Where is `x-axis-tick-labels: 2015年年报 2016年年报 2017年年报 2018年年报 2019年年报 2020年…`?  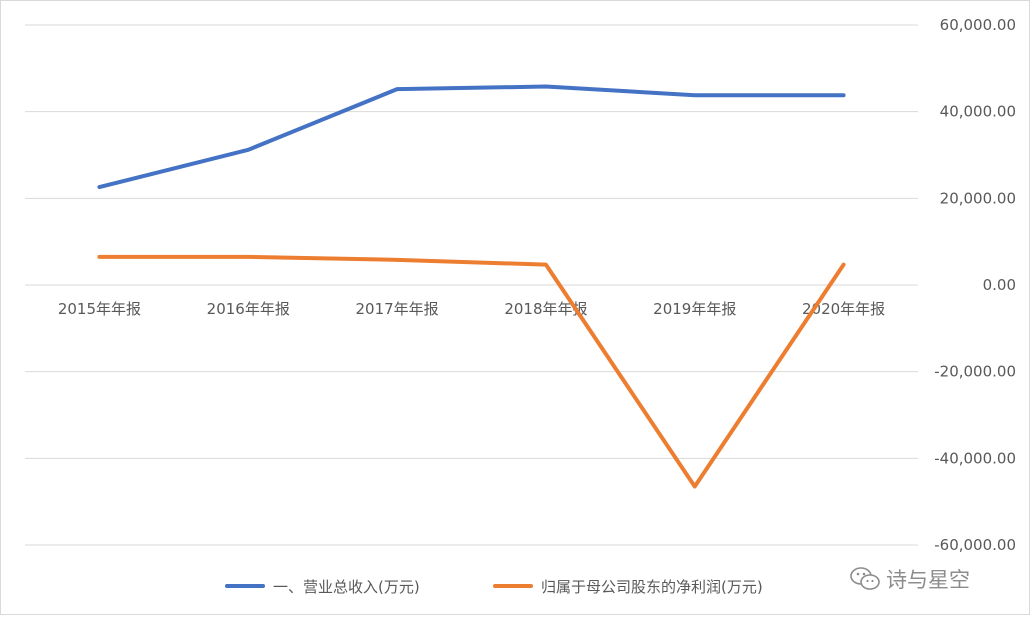
x-axis-tick-labels: 2015年年报 2016年年报 2017年年报 2018年年报 2019年年报 2020年… is located at coordinates (471, 309).